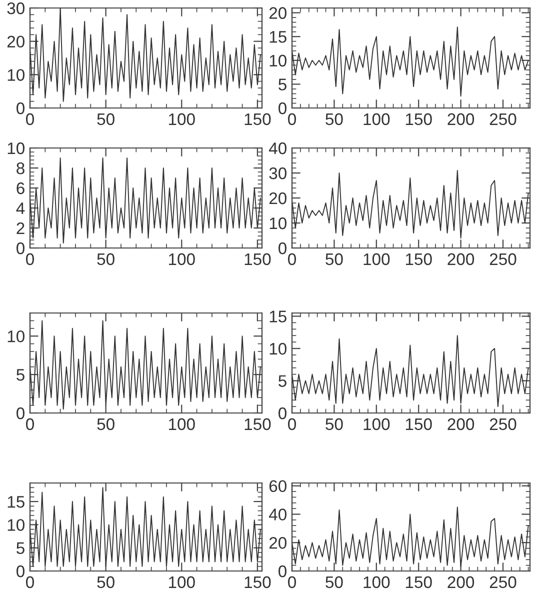 Image resolution: width=540 pixels, height=603 pixels. Describe the element at coordinates (20, 228) in the screenshot. I see `y-tick-label: 2` at that location.